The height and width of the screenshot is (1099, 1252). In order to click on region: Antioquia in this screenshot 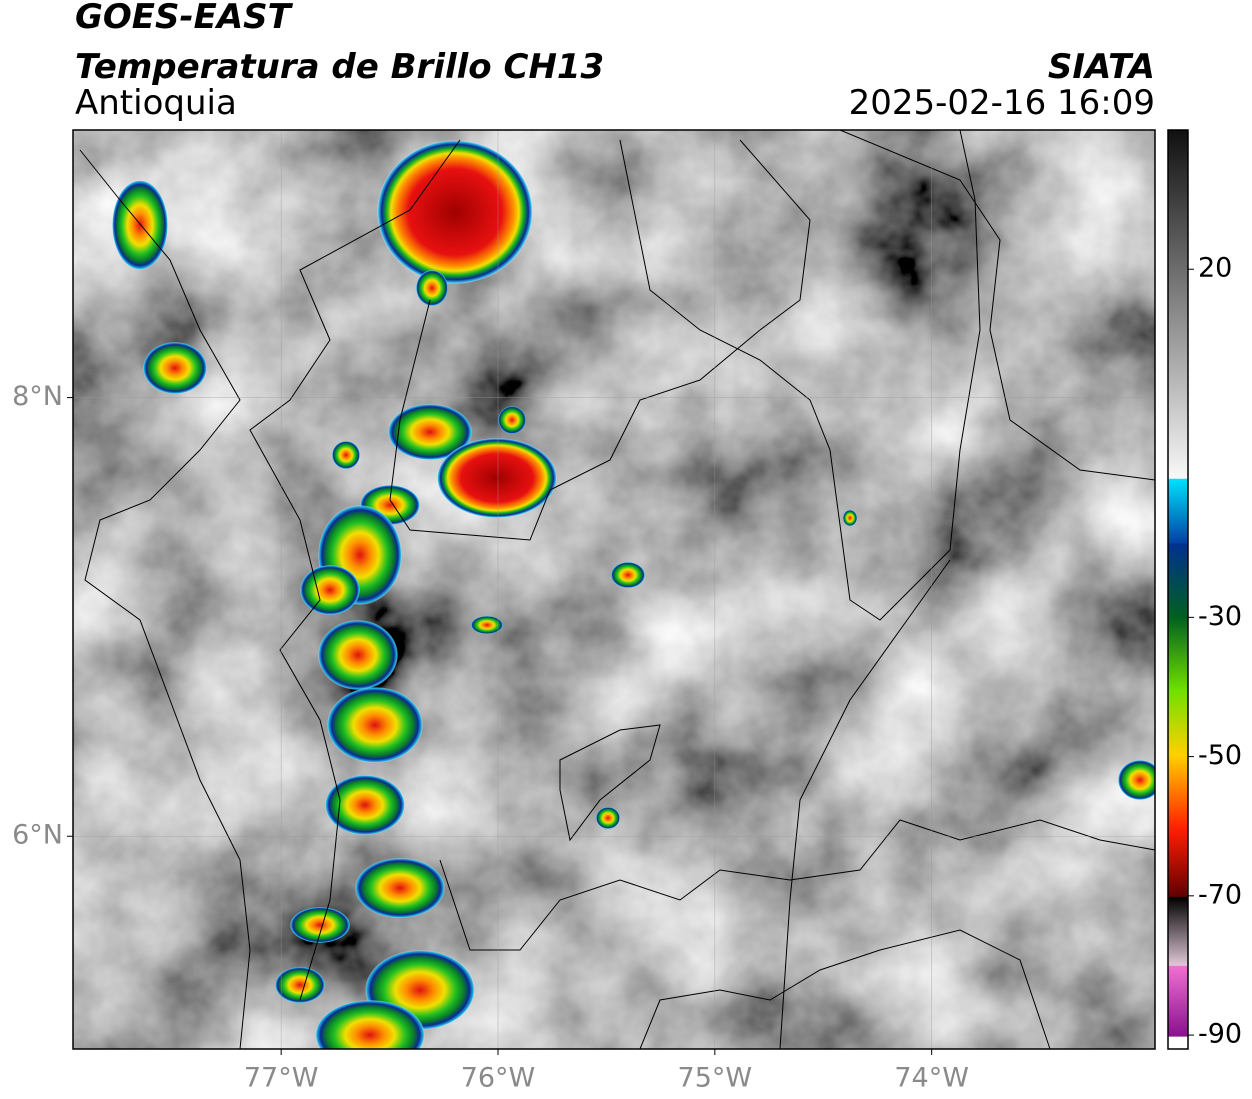, I will do `click(156, 103)`.